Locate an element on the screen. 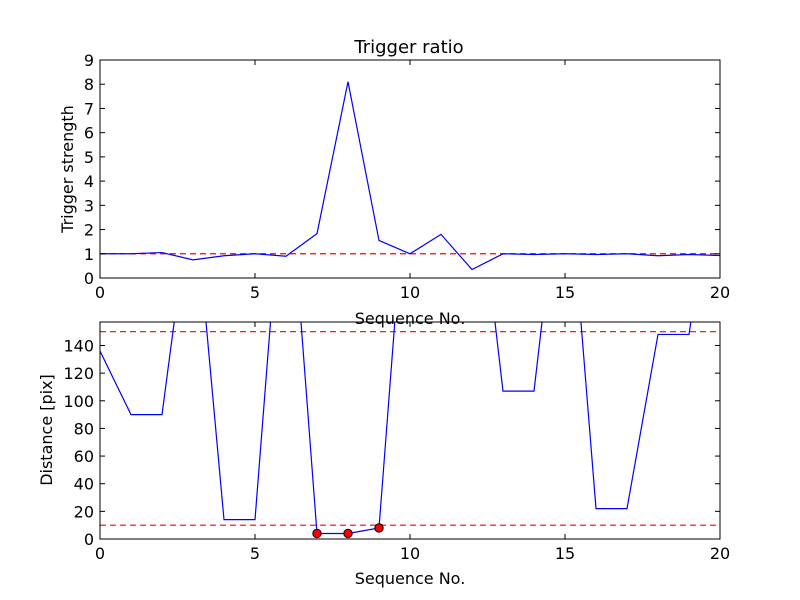 This screenshot has width=800, height=600. top-y-axis-label: Trigger strength is located at coordinates (67, 169).